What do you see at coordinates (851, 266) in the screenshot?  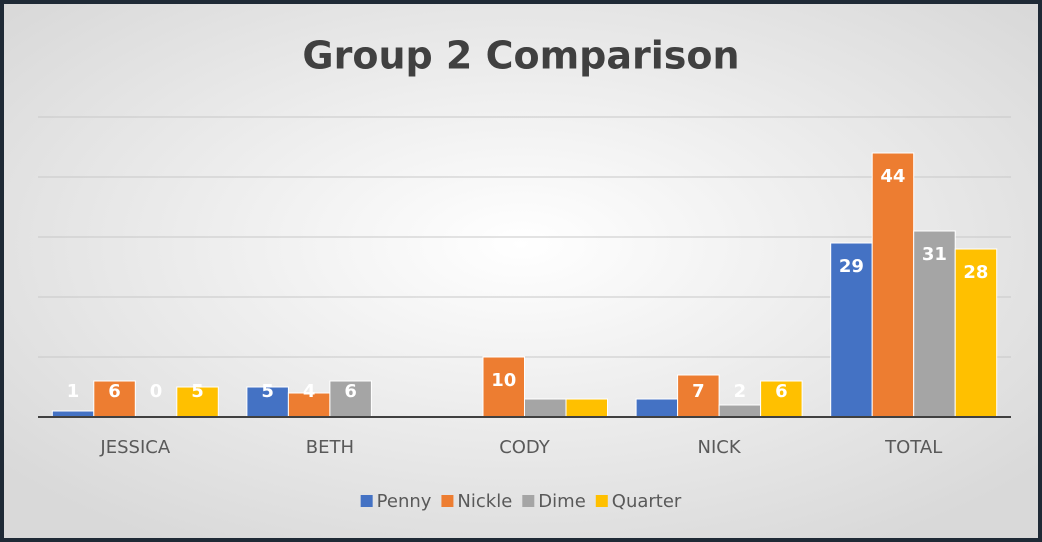 I see `data-label: 29` at bounding box center [851, 266].